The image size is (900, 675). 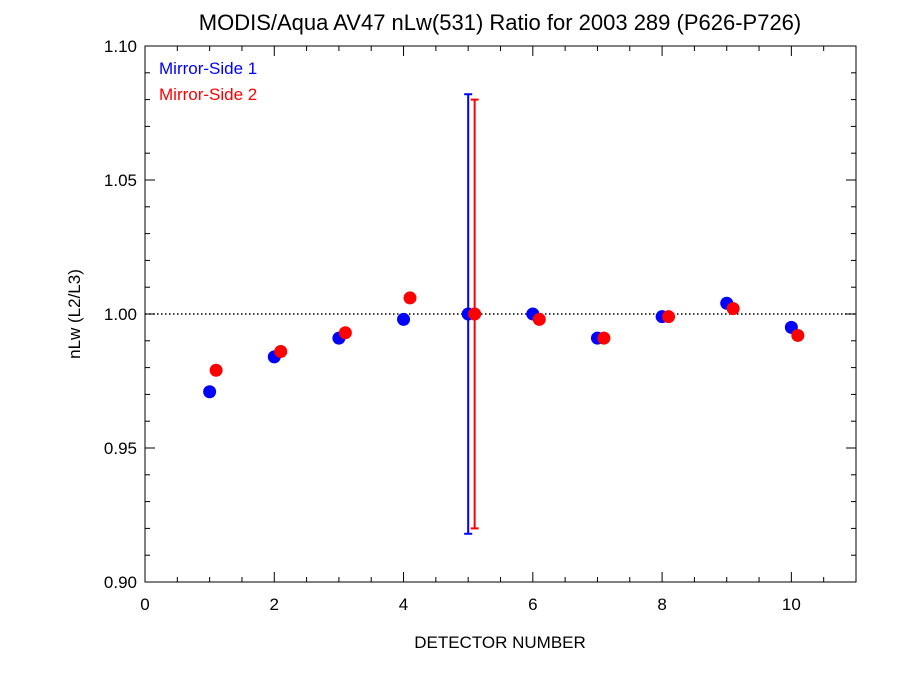 What do you see at coordinates (661, 604) in the screenshot?
I see `x-tick-label: 8` at bounding box center [661, 604].